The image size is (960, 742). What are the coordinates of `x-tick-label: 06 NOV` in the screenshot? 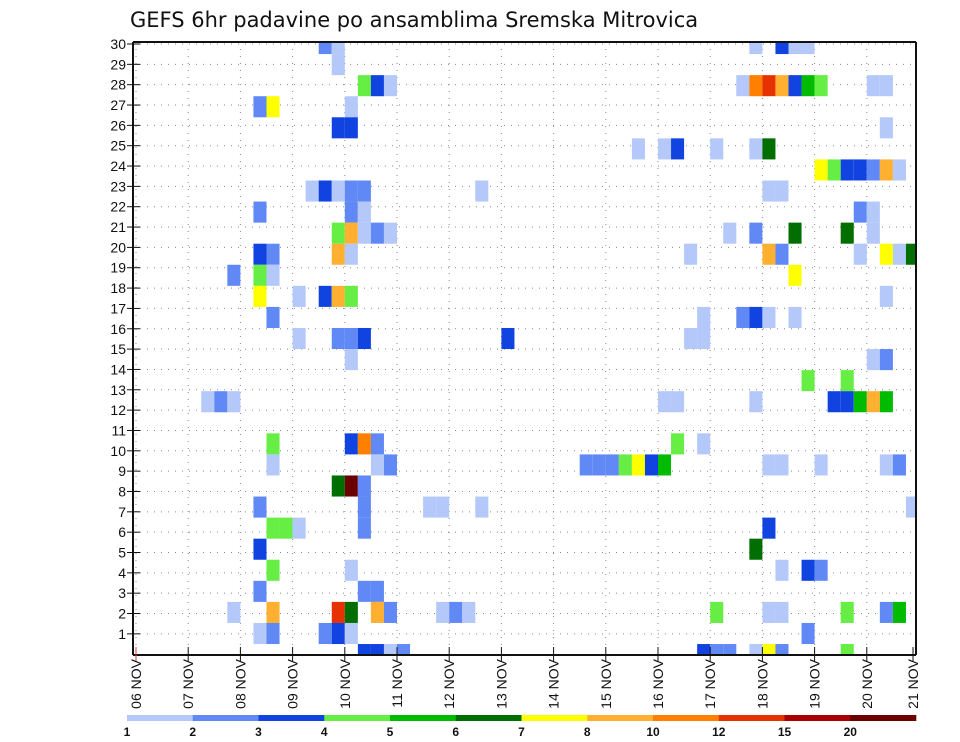 It's located at (136, 683).